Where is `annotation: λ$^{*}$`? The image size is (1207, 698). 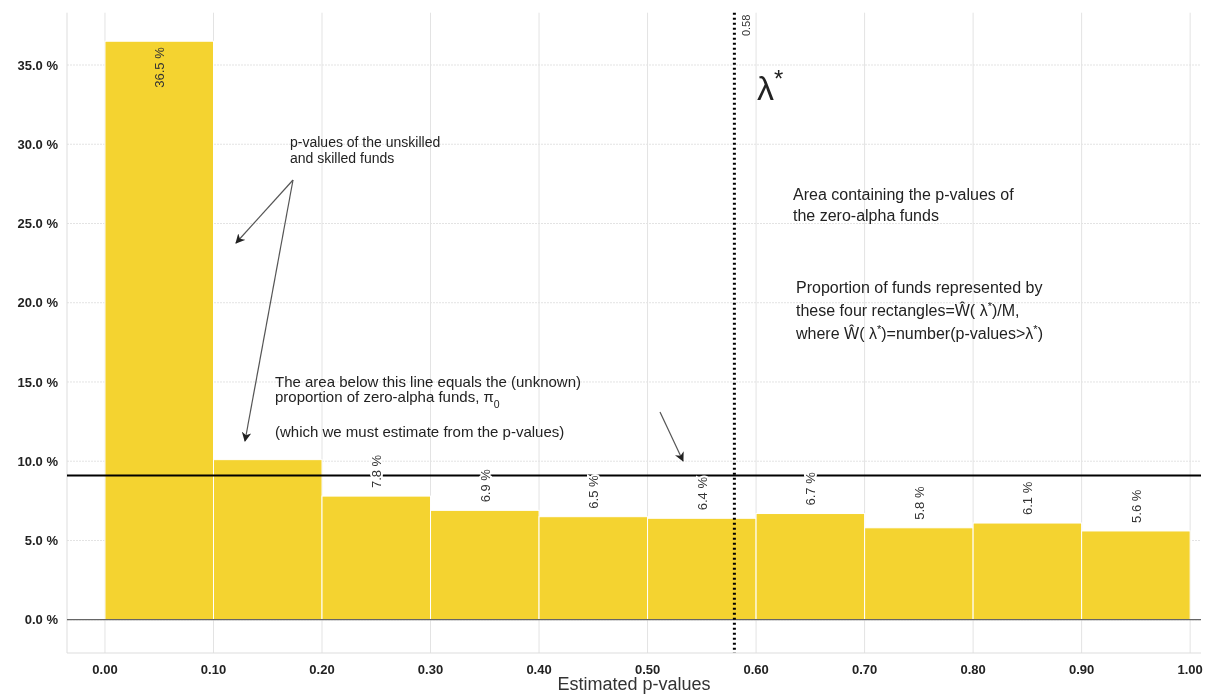 annotation: λ$^{*}$ is located at coordinates (770, 85).